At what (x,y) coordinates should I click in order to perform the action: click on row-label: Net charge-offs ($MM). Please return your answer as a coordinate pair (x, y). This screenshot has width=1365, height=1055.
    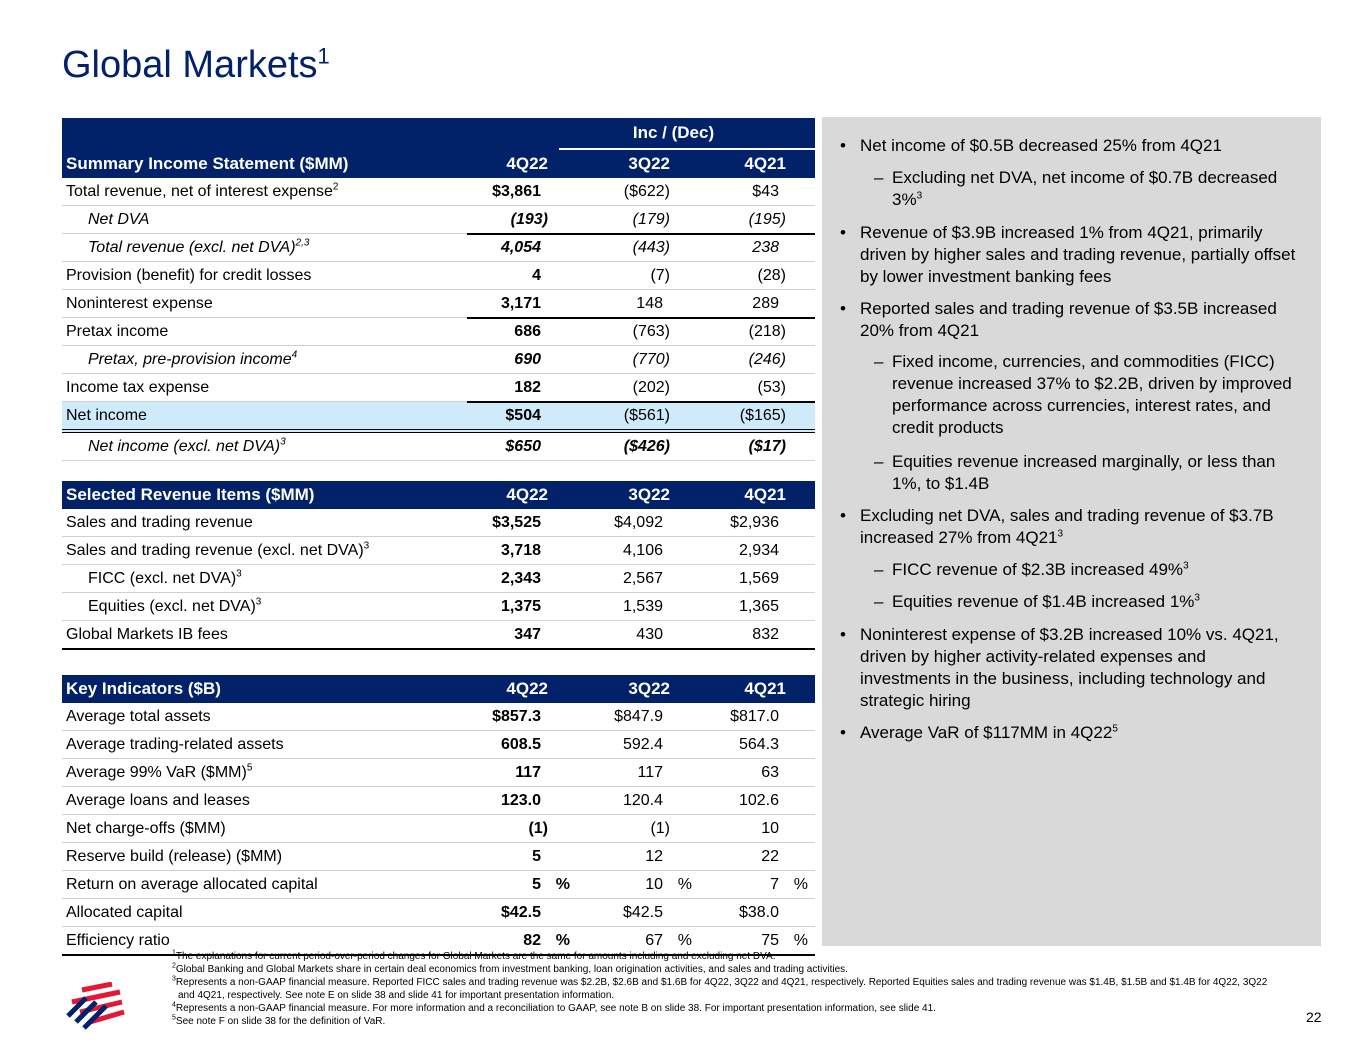
    Looking at the image, I should click on (146, 828).